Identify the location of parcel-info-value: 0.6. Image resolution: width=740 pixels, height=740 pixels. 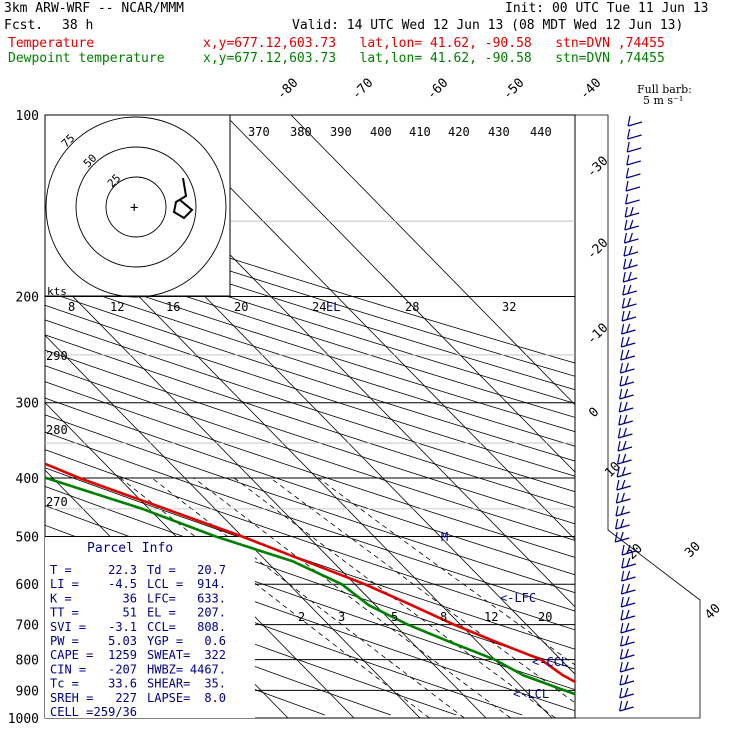
(215, 641).